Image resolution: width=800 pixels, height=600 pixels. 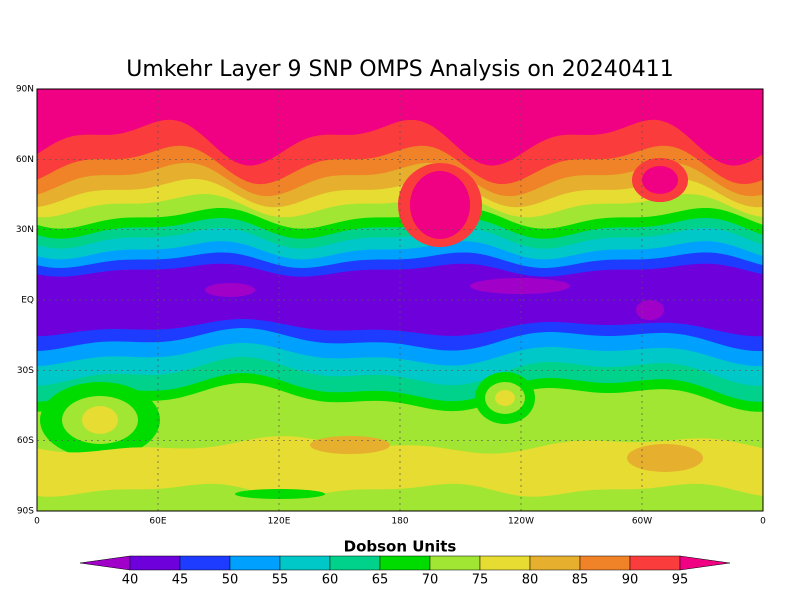 I want to click on colorbar-under, so click(x=105, y=563).